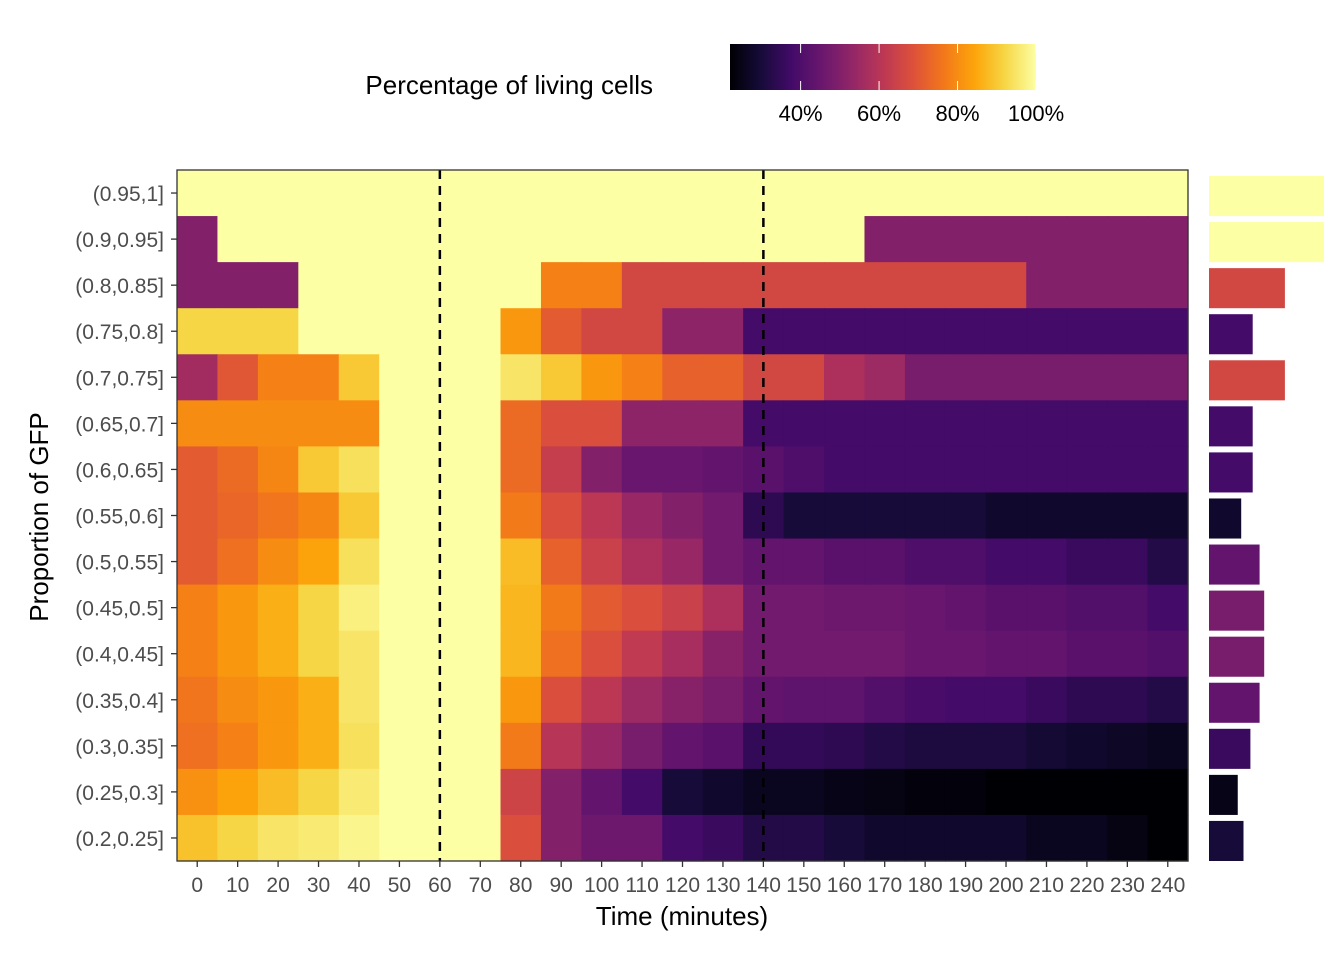 This screenshot has width=1344, height=965. I want to click on x-tick-label: 20, so click(277, 885).